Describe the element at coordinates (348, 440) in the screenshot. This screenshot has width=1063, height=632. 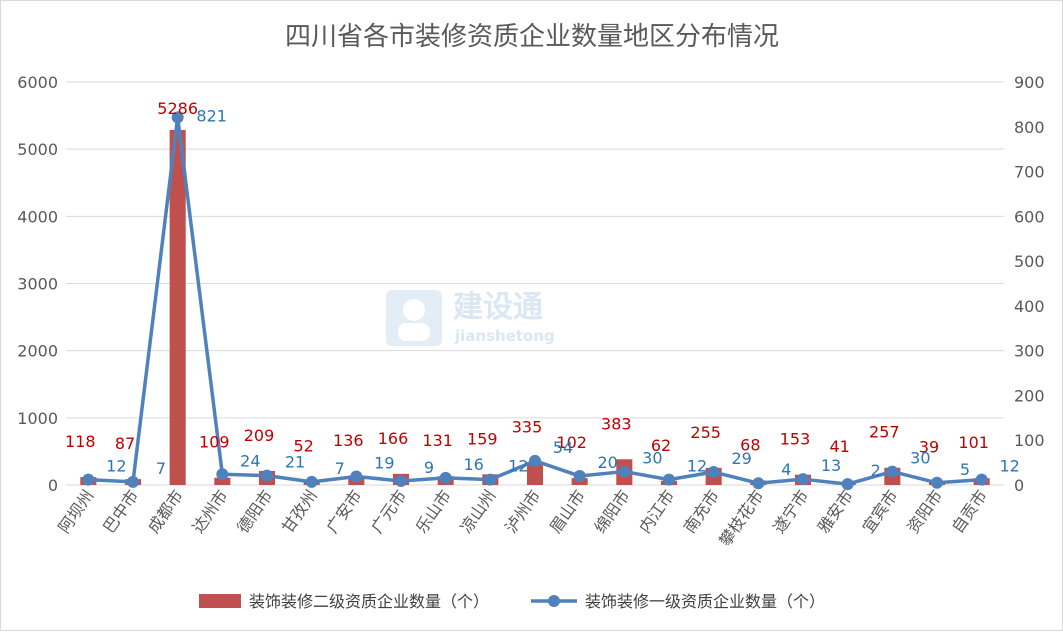
I see `bar-data-label: 136` at that location.